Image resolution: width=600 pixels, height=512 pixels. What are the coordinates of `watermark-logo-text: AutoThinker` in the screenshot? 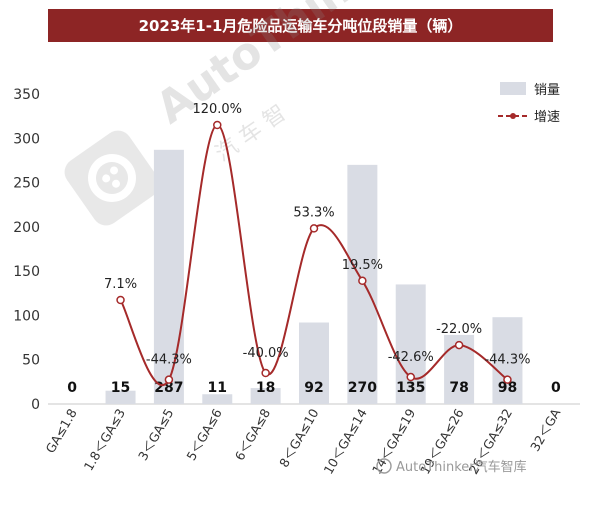 It's located at (286, 67).